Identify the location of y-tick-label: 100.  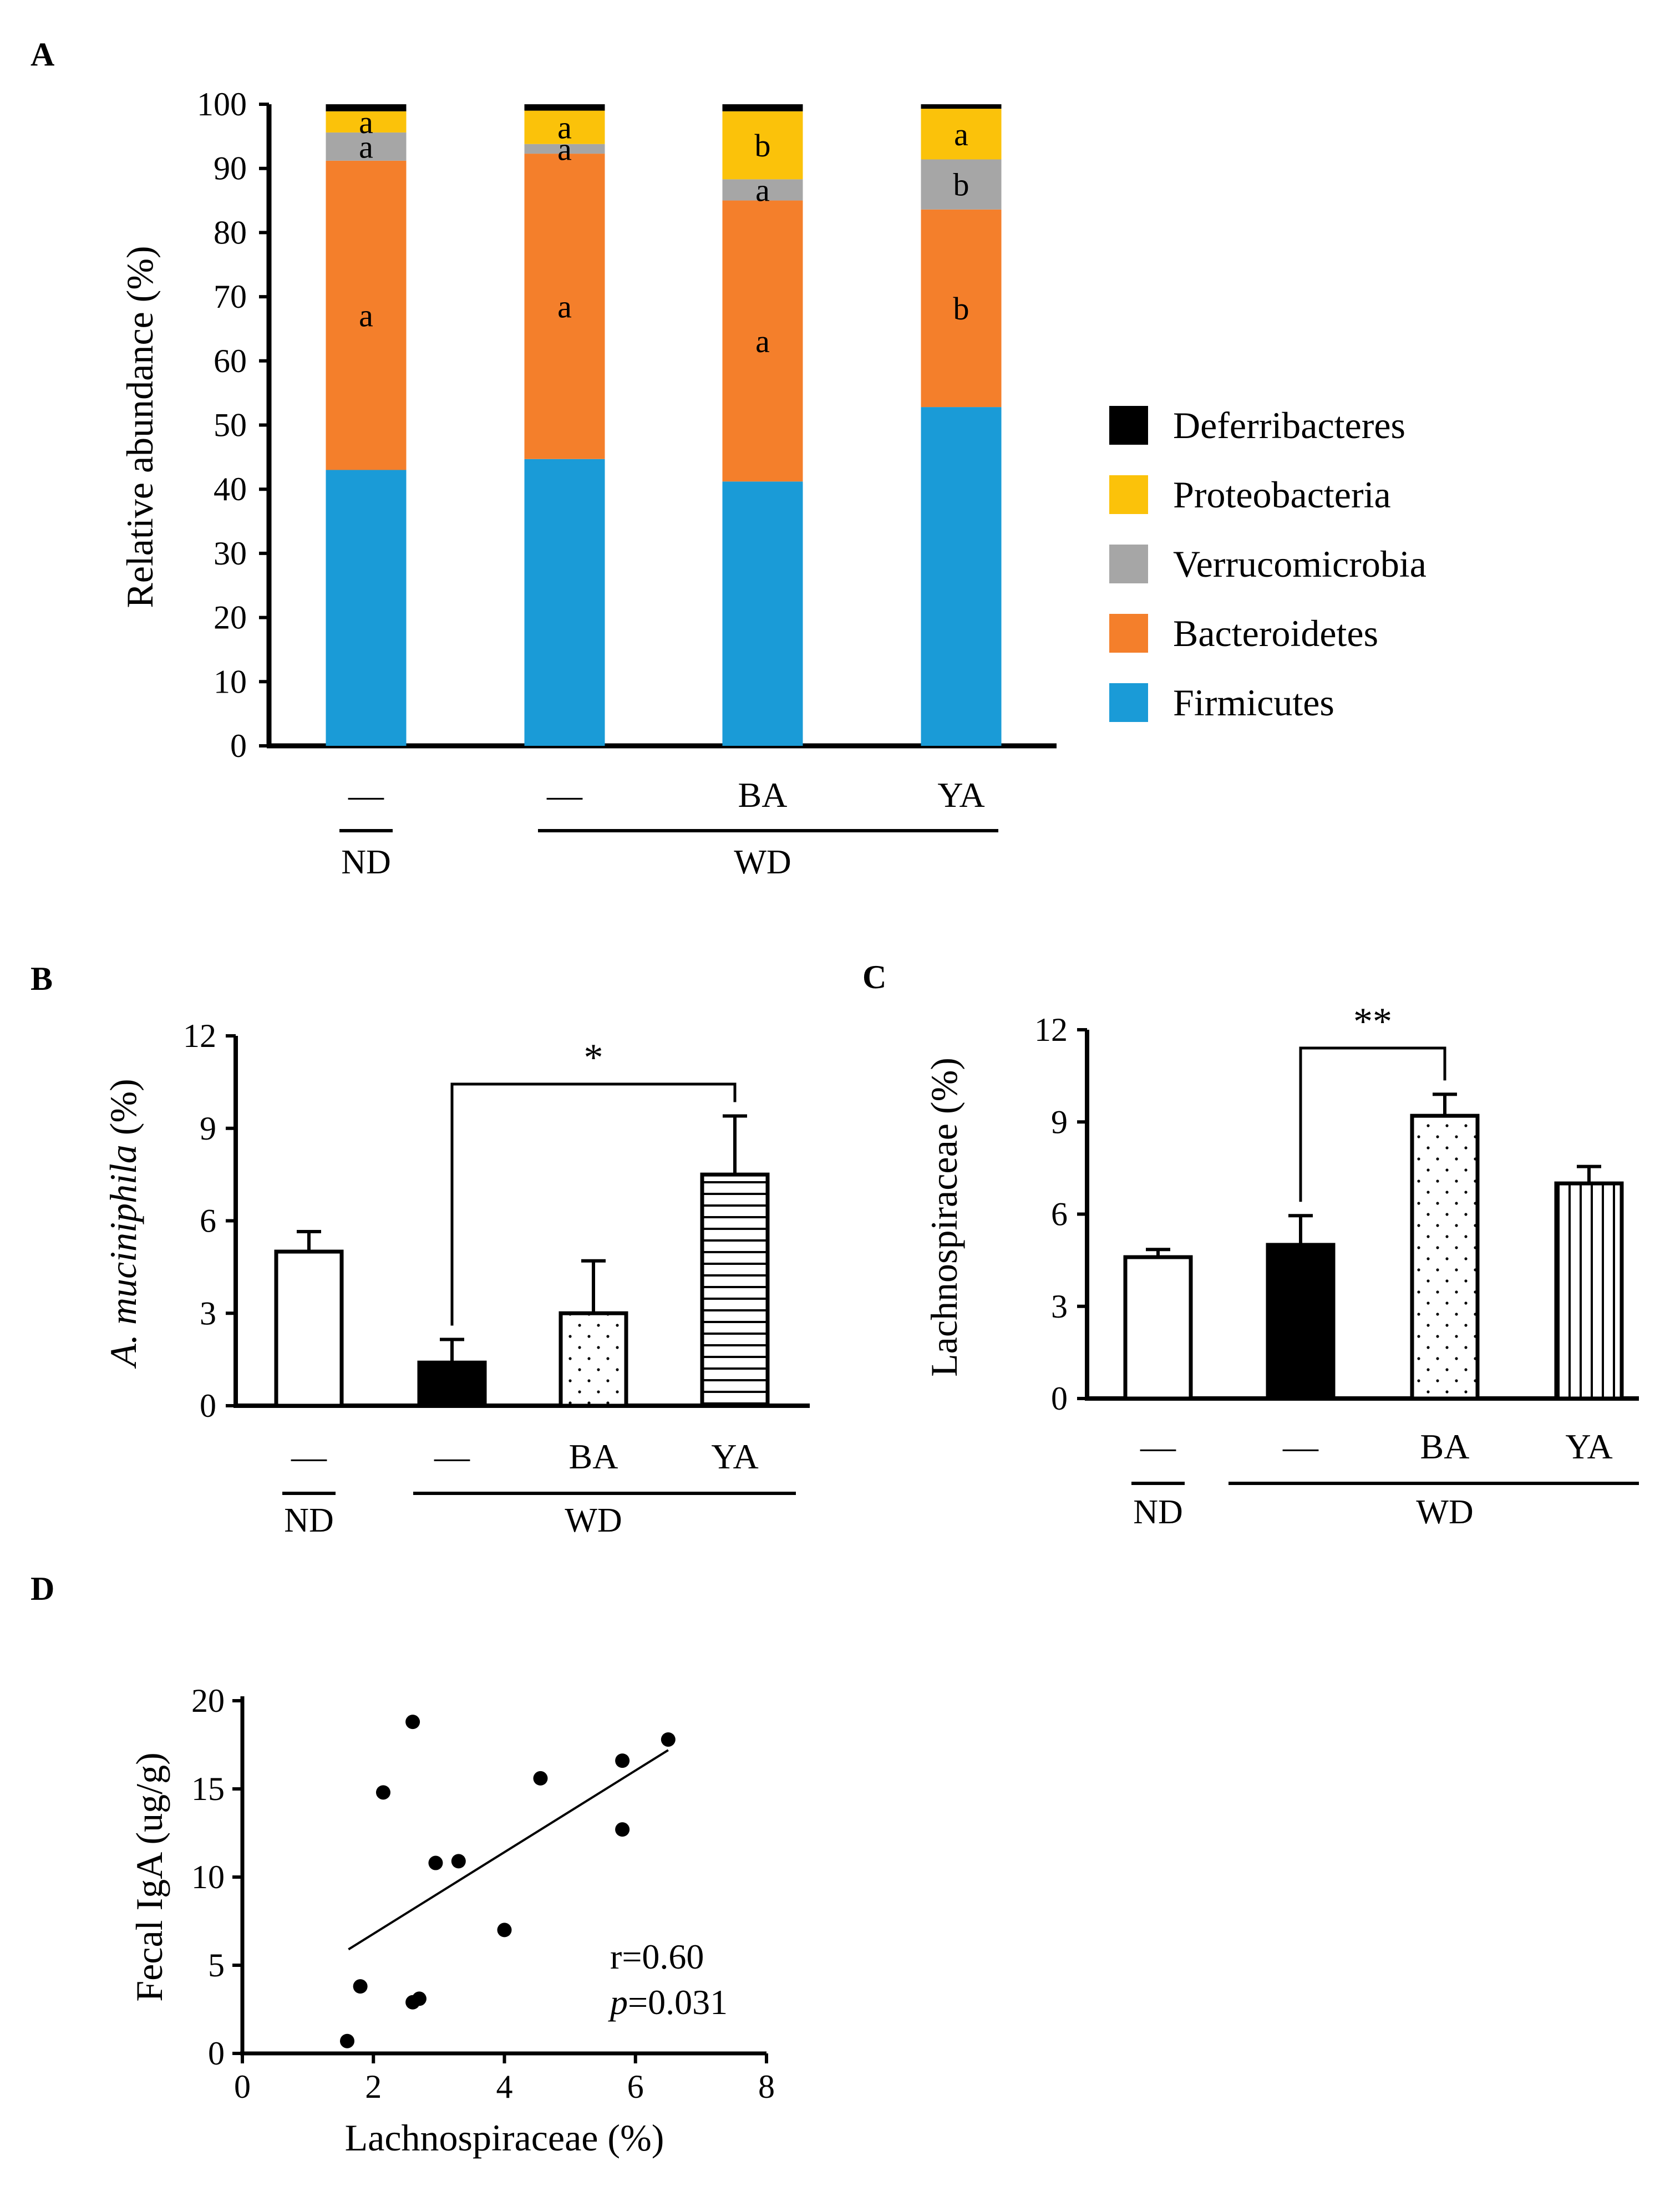
(222, 104).